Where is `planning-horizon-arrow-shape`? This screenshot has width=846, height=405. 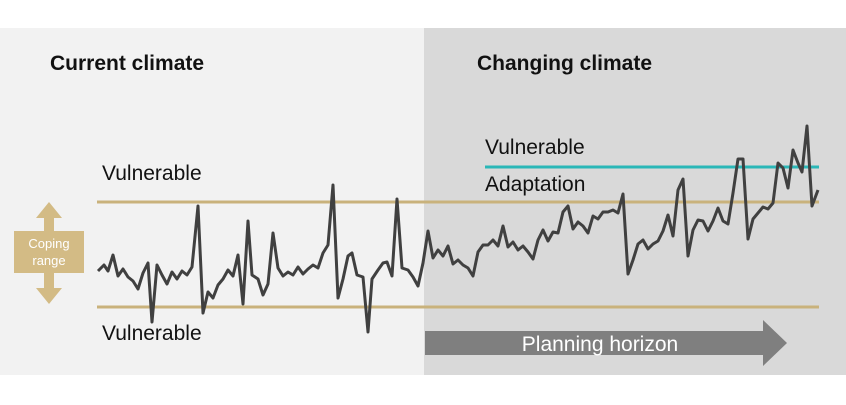 planning-horizon-arrow-shape is located at coordinates (606, 343).